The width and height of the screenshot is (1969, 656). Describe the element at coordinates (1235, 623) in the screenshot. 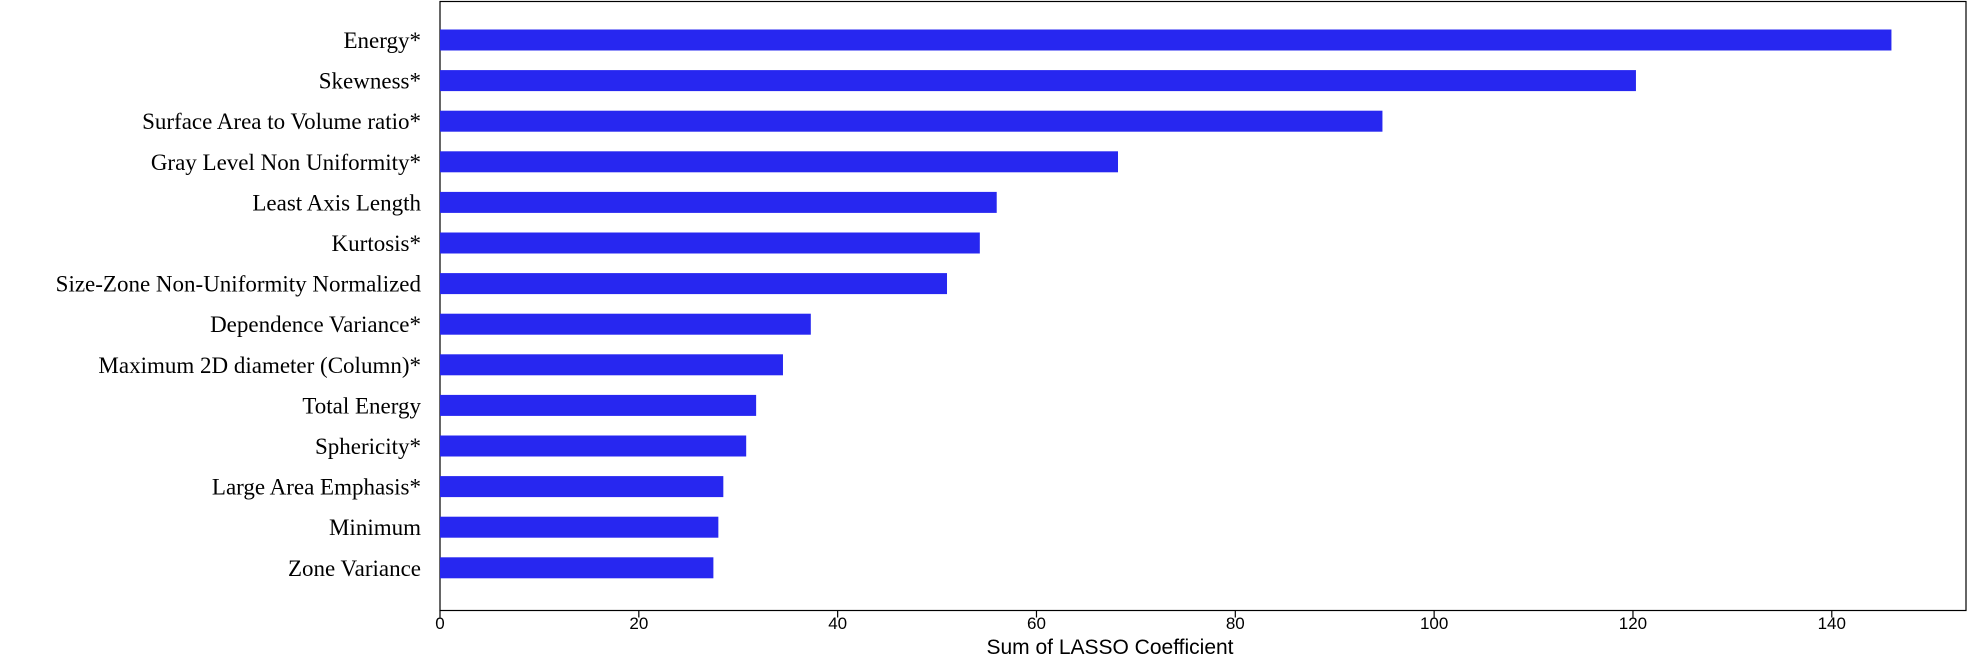

I see `x-tick-label: 80` at that location.